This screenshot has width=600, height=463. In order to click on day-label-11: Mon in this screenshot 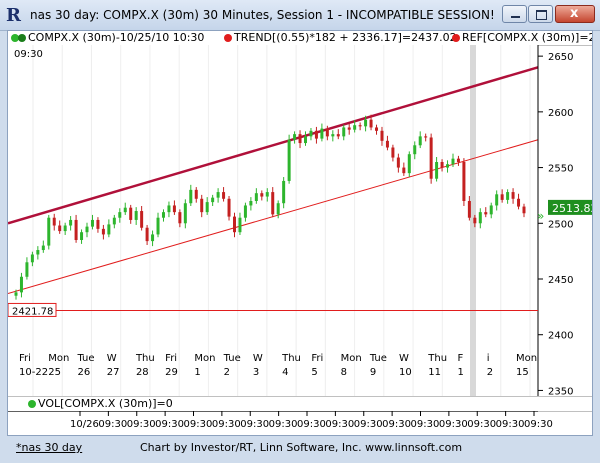, I will do `click(351, 358)`.